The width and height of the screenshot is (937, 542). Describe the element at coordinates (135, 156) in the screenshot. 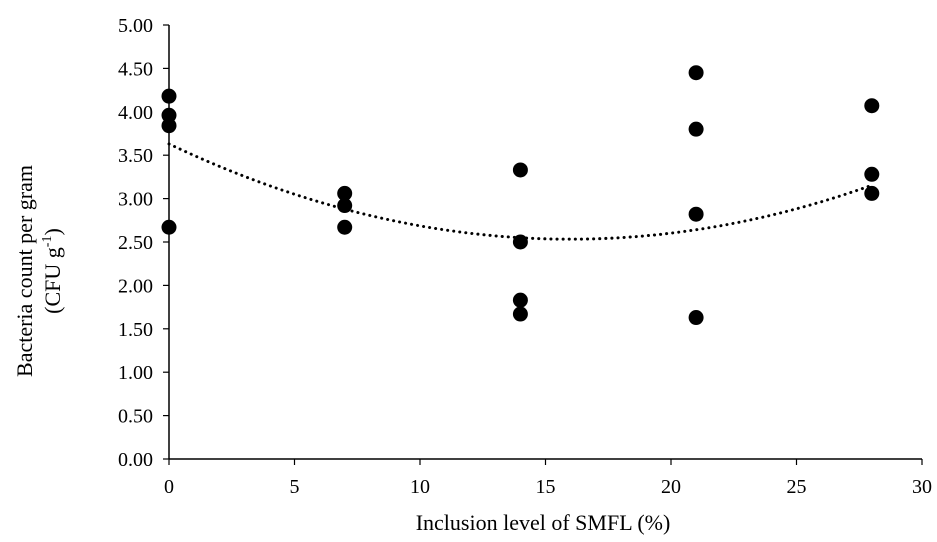

I see `y-tick-label: 3.50` at that location.